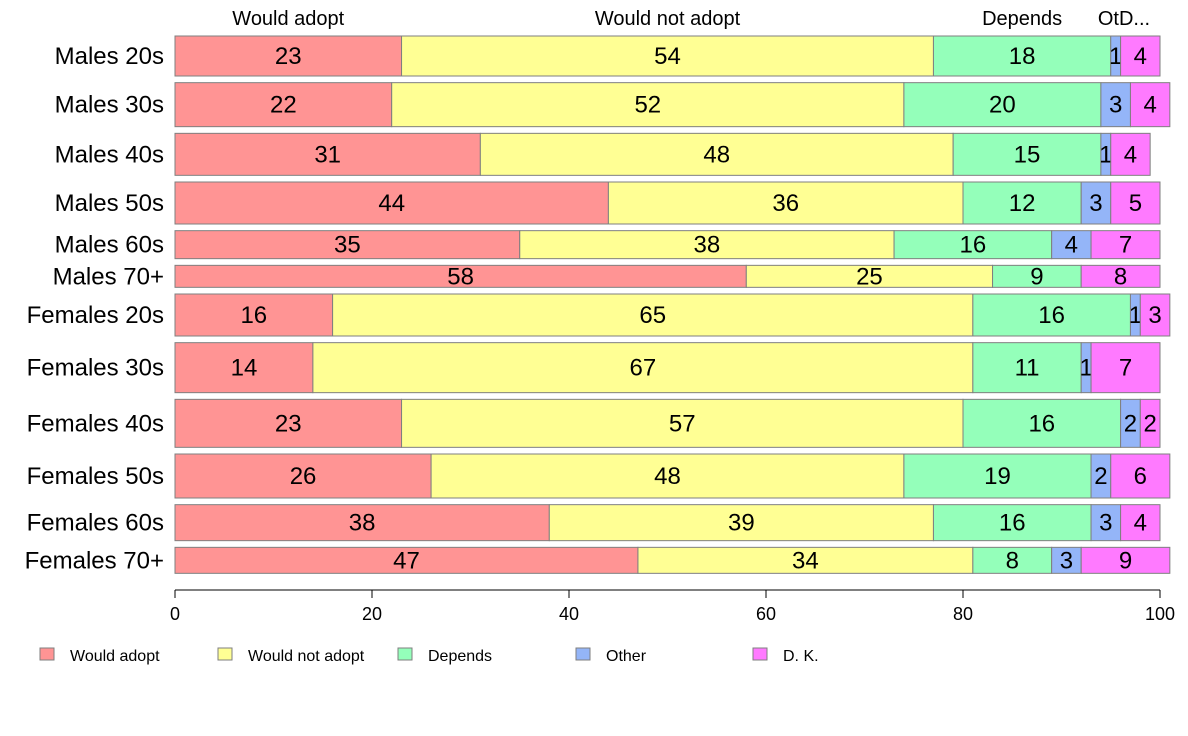 The width and height of the screenshot is (1188, 736). What do you see at coordinates (672, 476) in the screenshot?
I see `bar-row-females-50s: 26 48 19 2 6` at bounding box center [672, 476].